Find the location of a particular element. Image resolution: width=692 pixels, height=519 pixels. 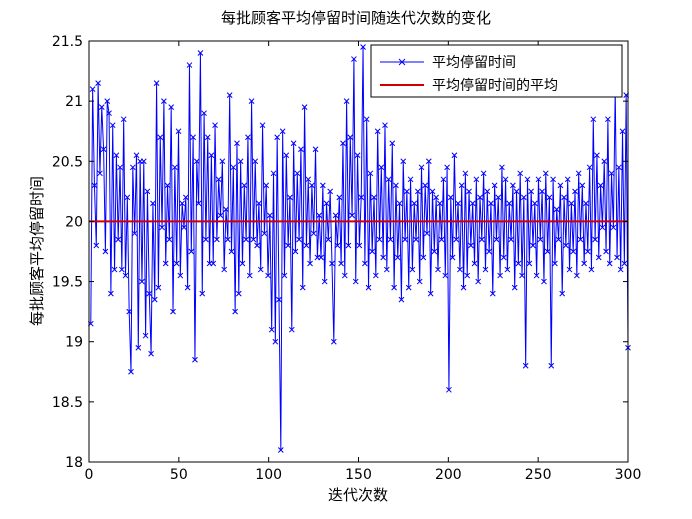

x-tick-label: 300 is located at coordinates (628, 475).